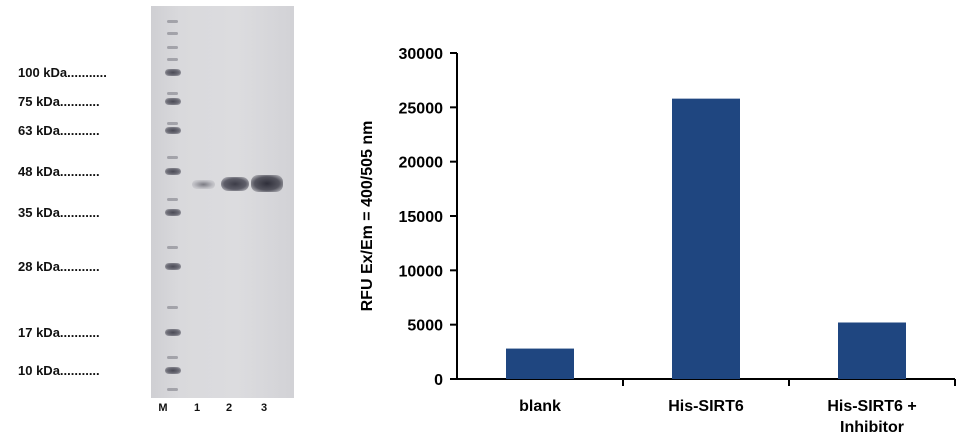 The width and height of the screenshot is (959, 440). What do you see at coordinates (540, 363) in the screenshot?
I see `bar-blank` at bounding box center [540, 363].